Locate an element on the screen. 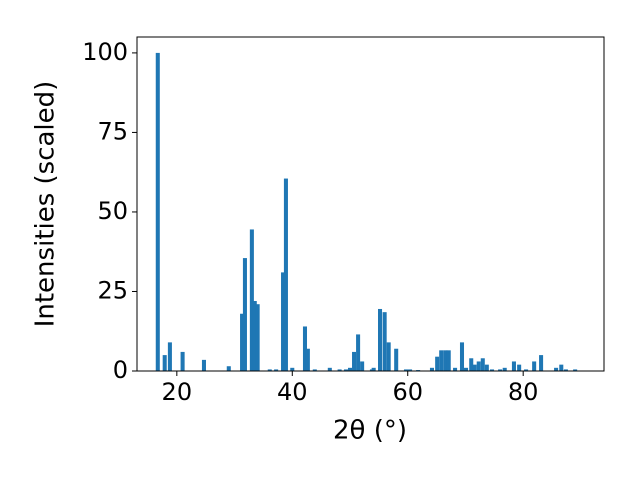 This screenshot has height=480, width=640. y-tick-label: 0 is located at coordinates (120, 370).